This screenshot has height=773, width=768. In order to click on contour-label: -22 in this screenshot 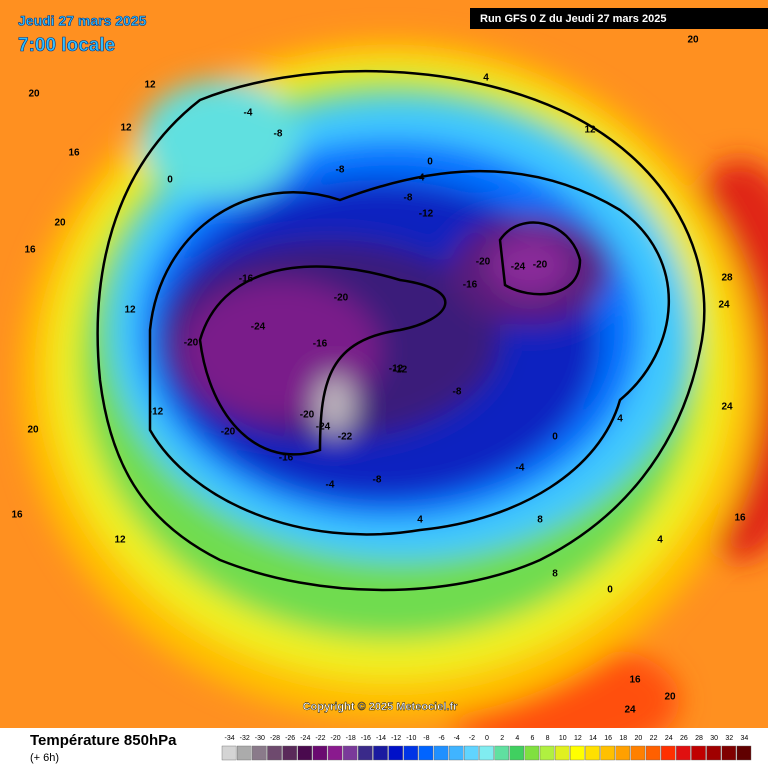, I will do `click(345, 437)`.